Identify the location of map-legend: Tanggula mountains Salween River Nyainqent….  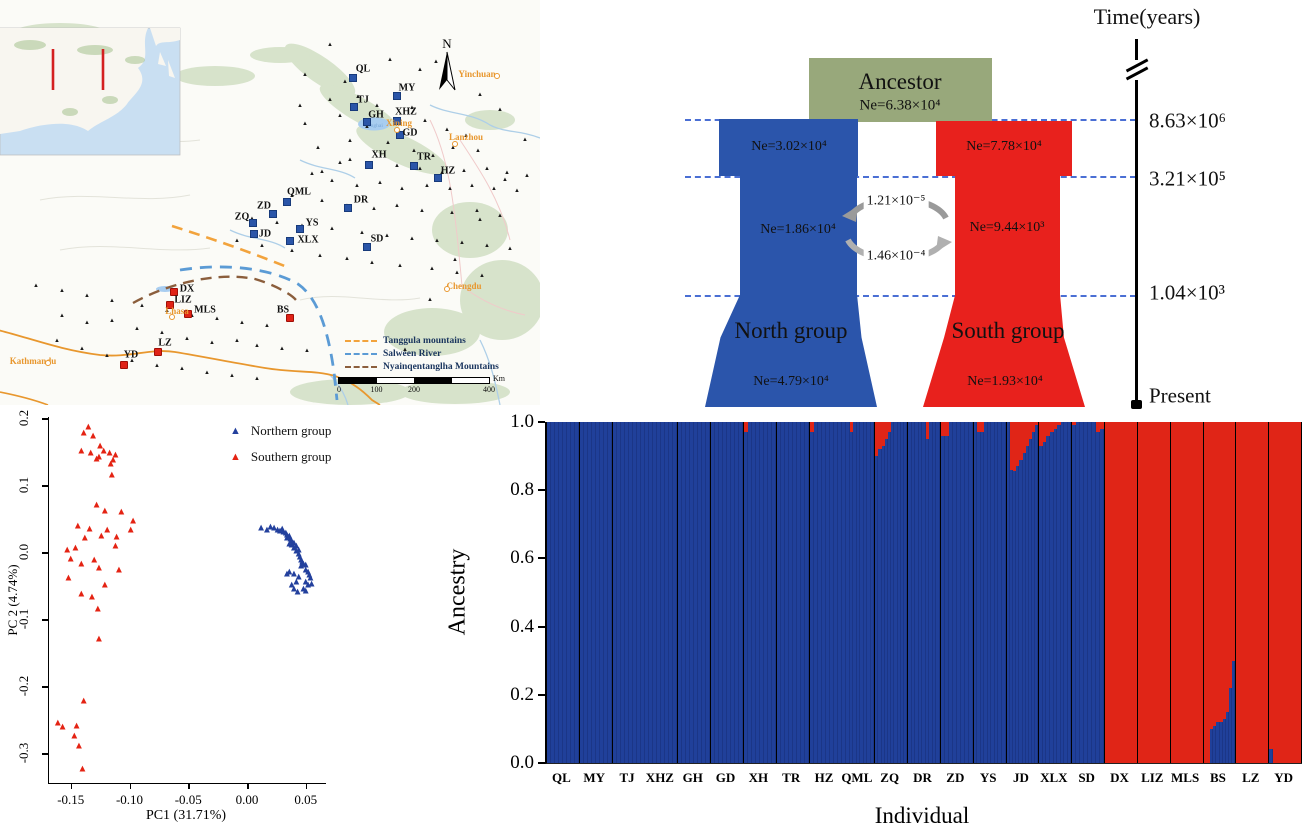
(440, 353).